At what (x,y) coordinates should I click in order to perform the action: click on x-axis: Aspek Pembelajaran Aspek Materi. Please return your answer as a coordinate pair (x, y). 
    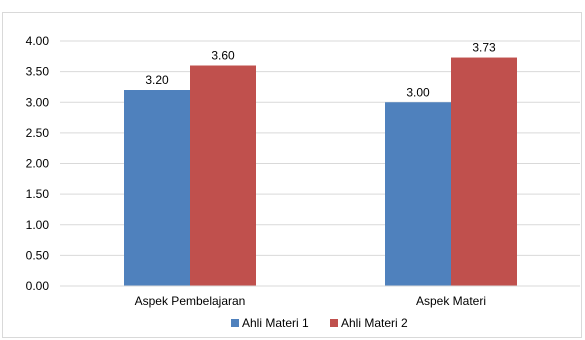
    Looking at the image, I should click on (320, 296).